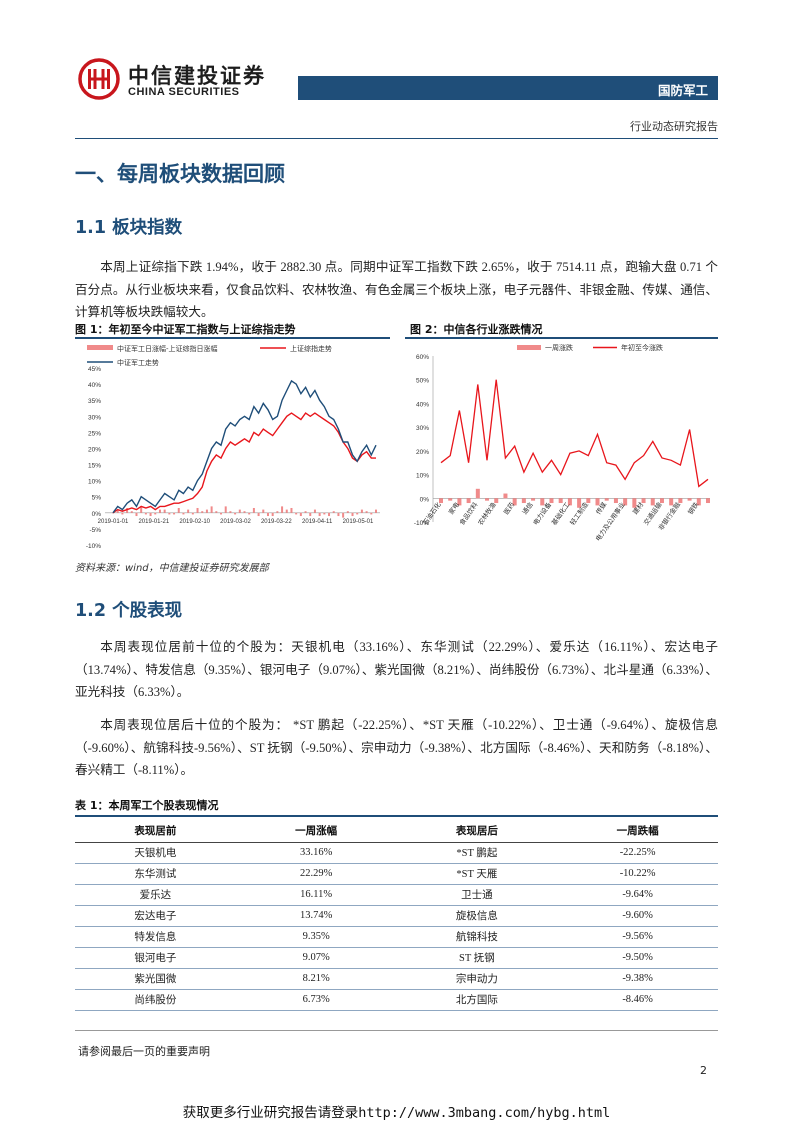 Image resolution: width=793 pixels, height=1122 pixels. What do you see at coordinates (396, 138) in the screenshot?
I see `header-divider` at bounding box center [396, 138].